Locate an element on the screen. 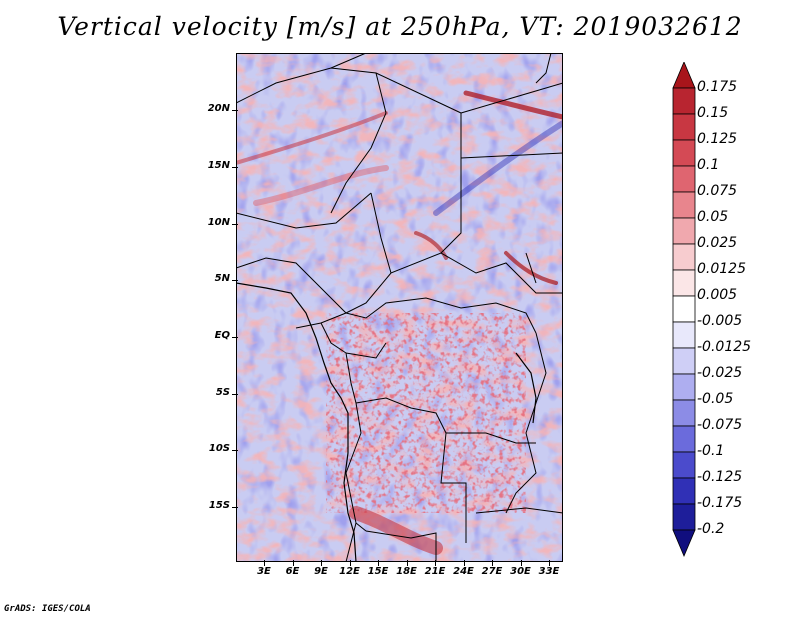  colorbar-level-label: 0.0125 is located at coordinates (721, 269).